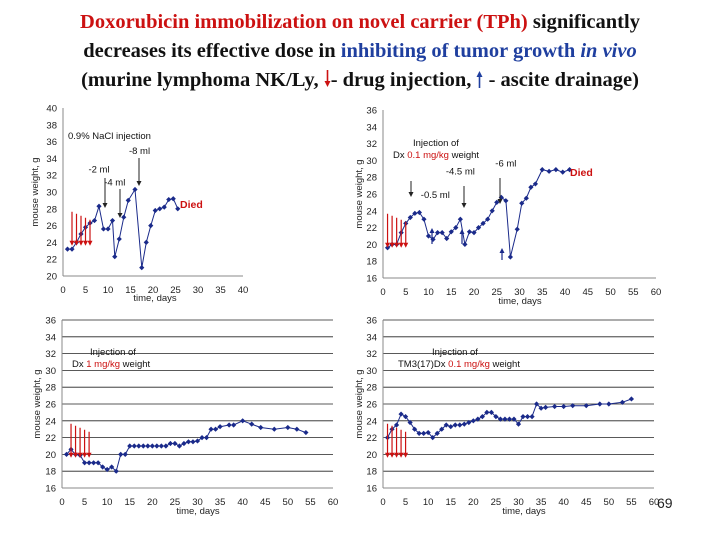 This screenshot has height=540, width=720. What do you see at coordinates (371, 438) in the screenshot?
I see `y-tick-label: 22` at bounding box center [371, 438].